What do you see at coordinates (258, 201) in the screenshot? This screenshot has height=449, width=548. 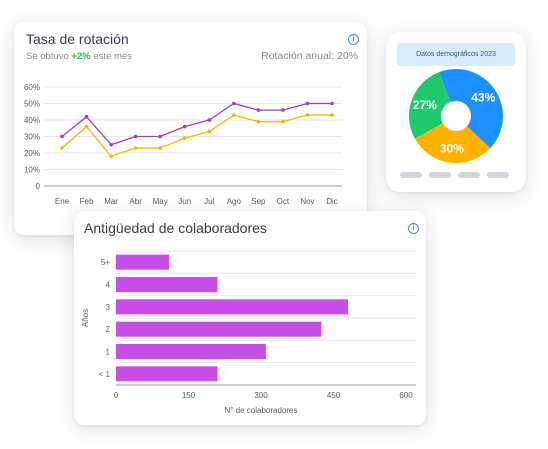 I see `x-tick-label: Sep` at bounding box center [258, 201].